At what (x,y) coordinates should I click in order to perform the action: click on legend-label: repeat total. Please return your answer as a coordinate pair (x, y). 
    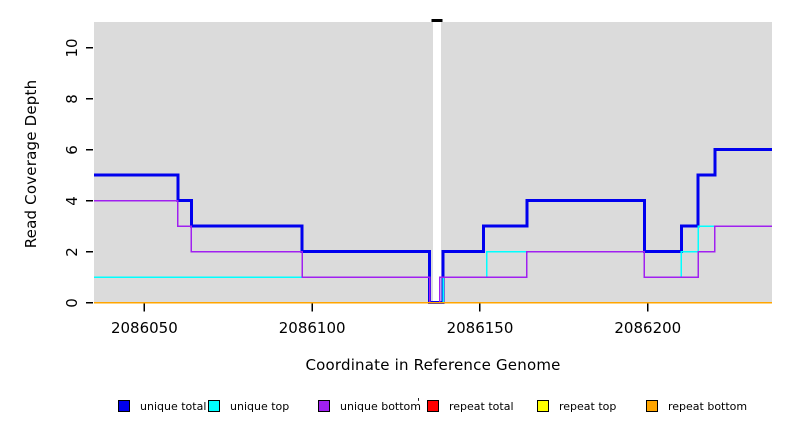
    Looking at the image, I should click on (481, 406).